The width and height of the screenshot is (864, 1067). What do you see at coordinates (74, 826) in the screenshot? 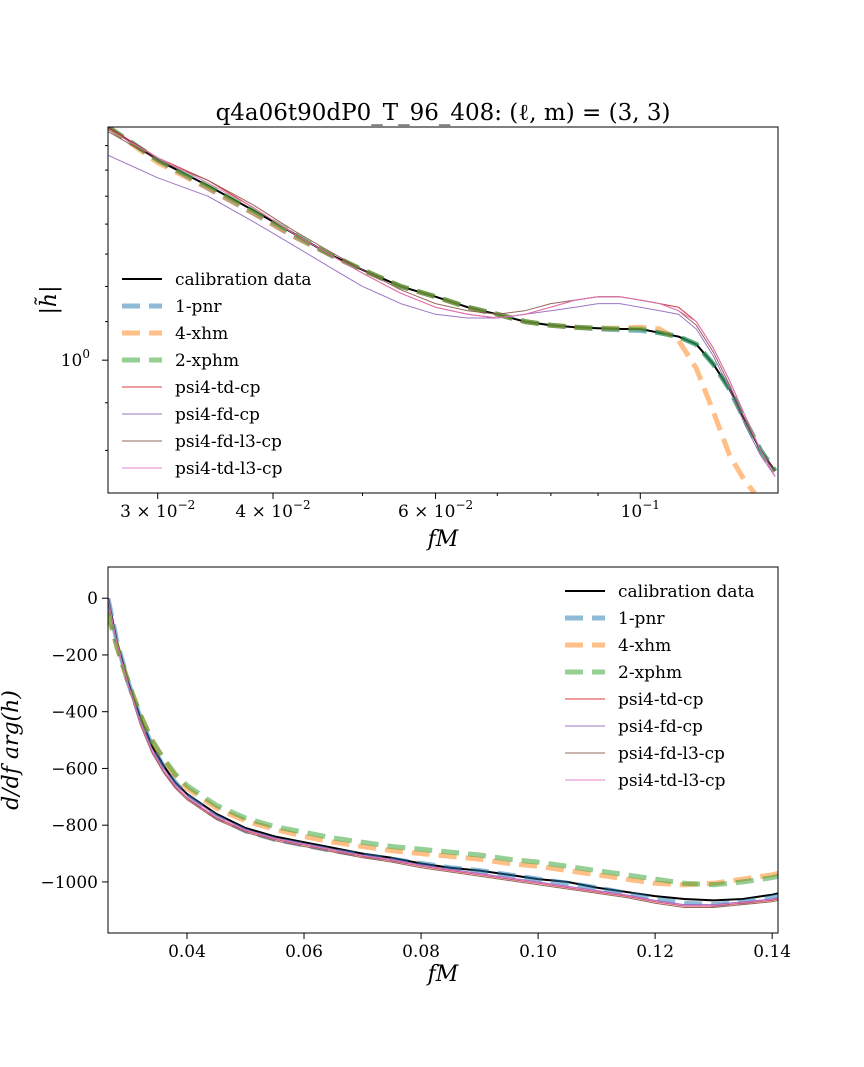
I see `y-tick-label: −800` at bounding box center [74, 826].